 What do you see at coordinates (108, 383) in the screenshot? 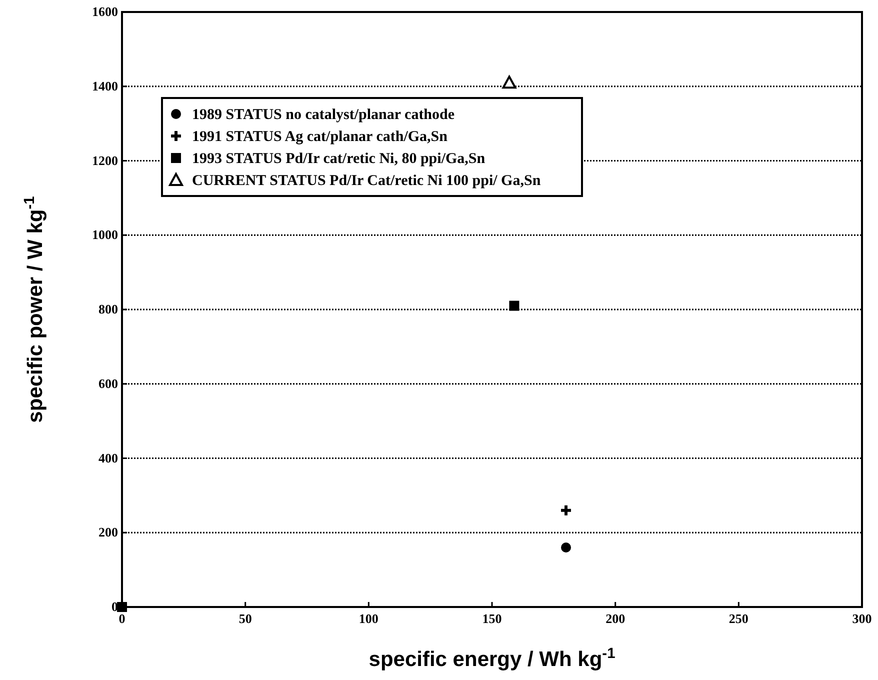
I see `y-tick-label: 600` at bounding box center [108, 383].